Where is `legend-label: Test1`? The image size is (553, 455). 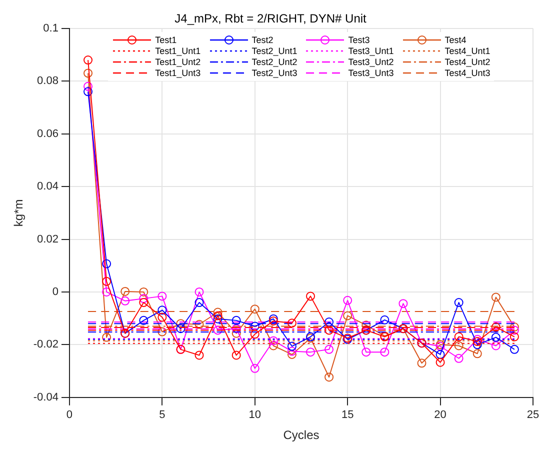
legend-label: Test1 is located at coordinates (166, 40).